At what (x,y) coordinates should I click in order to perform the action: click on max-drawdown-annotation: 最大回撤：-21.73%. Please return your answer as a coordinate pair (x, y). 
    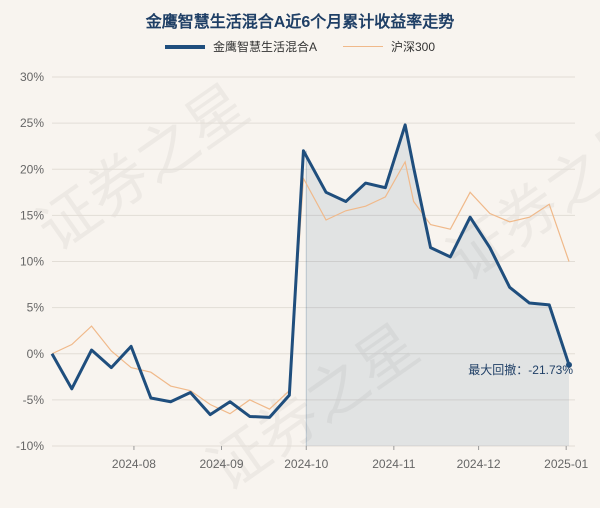
    Looking at the image, I should click on (520, 369).